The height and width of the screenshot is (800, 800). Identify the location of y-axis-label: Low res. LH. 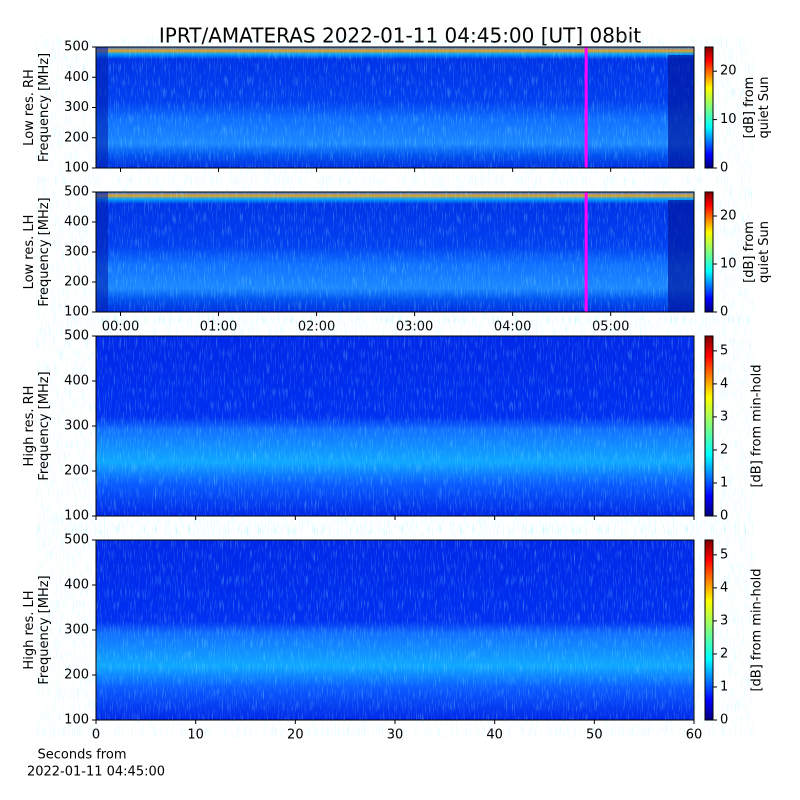
(29, 252).